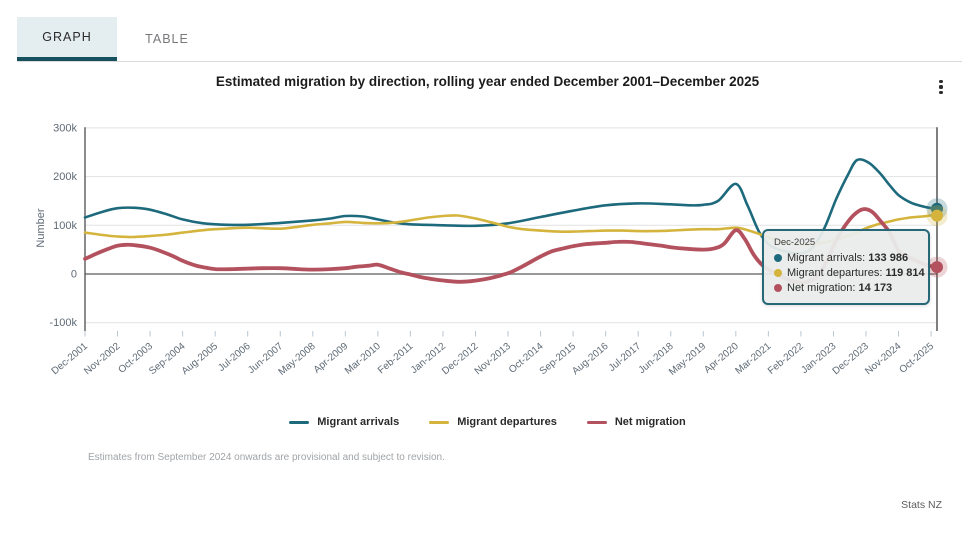 This screenshot has height=536, width=975. Describe the element at coordinates (905, 273) in the screenshot. I see `tooltip-series-value: 119 814` at that location.